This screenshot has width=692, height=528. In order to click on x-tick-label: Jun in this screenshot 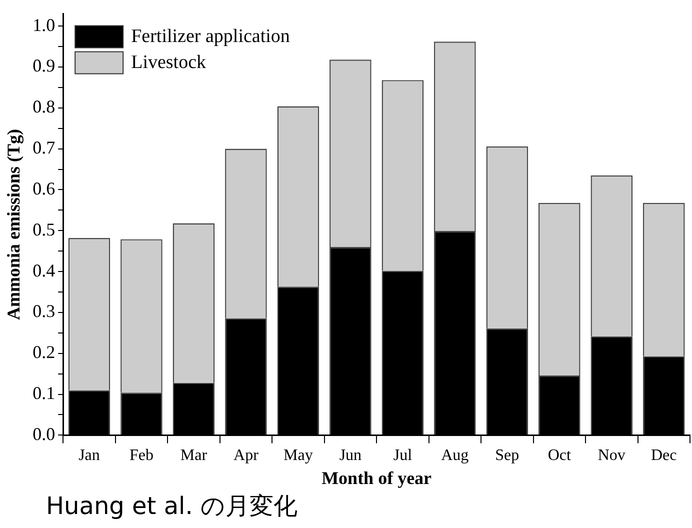, I will do `click(350, 455)`.